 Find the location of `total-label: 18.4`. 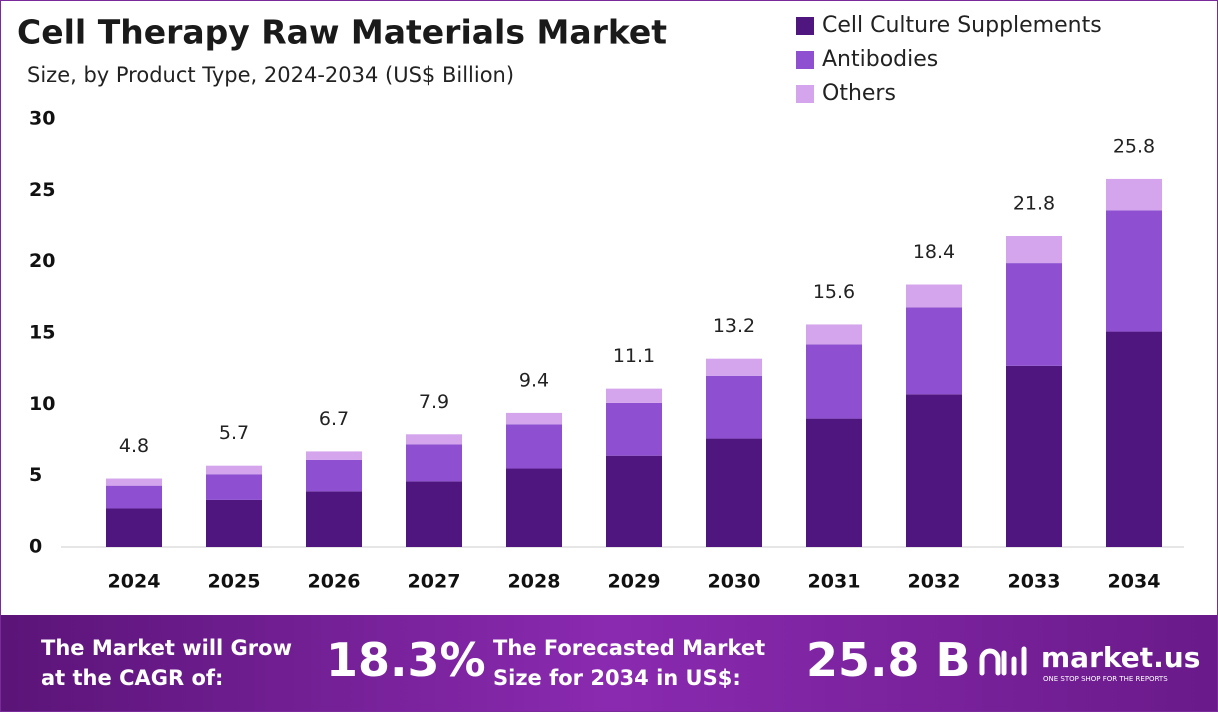

total-label: 18.4 is located at coordinates (934, 252).